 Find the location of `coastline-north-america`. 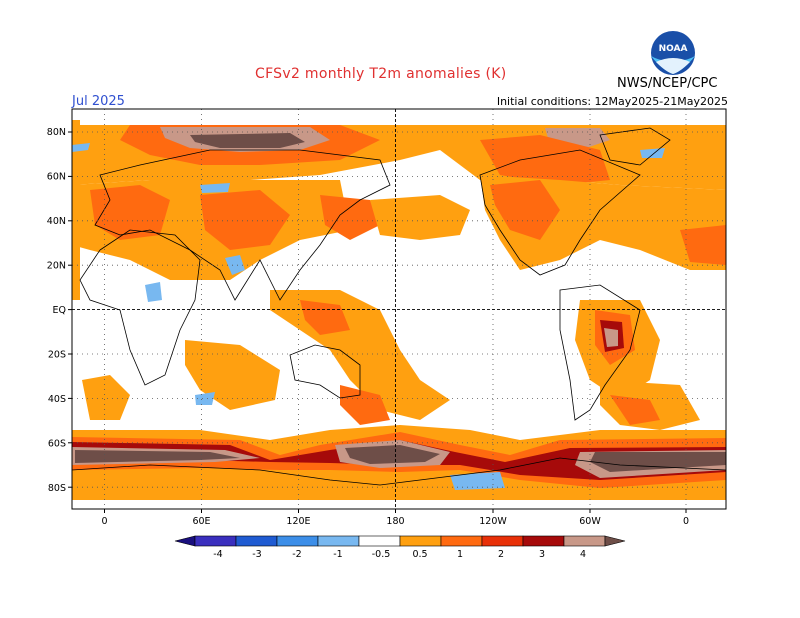

coastline-north-america is located at coordinates (560, 212).